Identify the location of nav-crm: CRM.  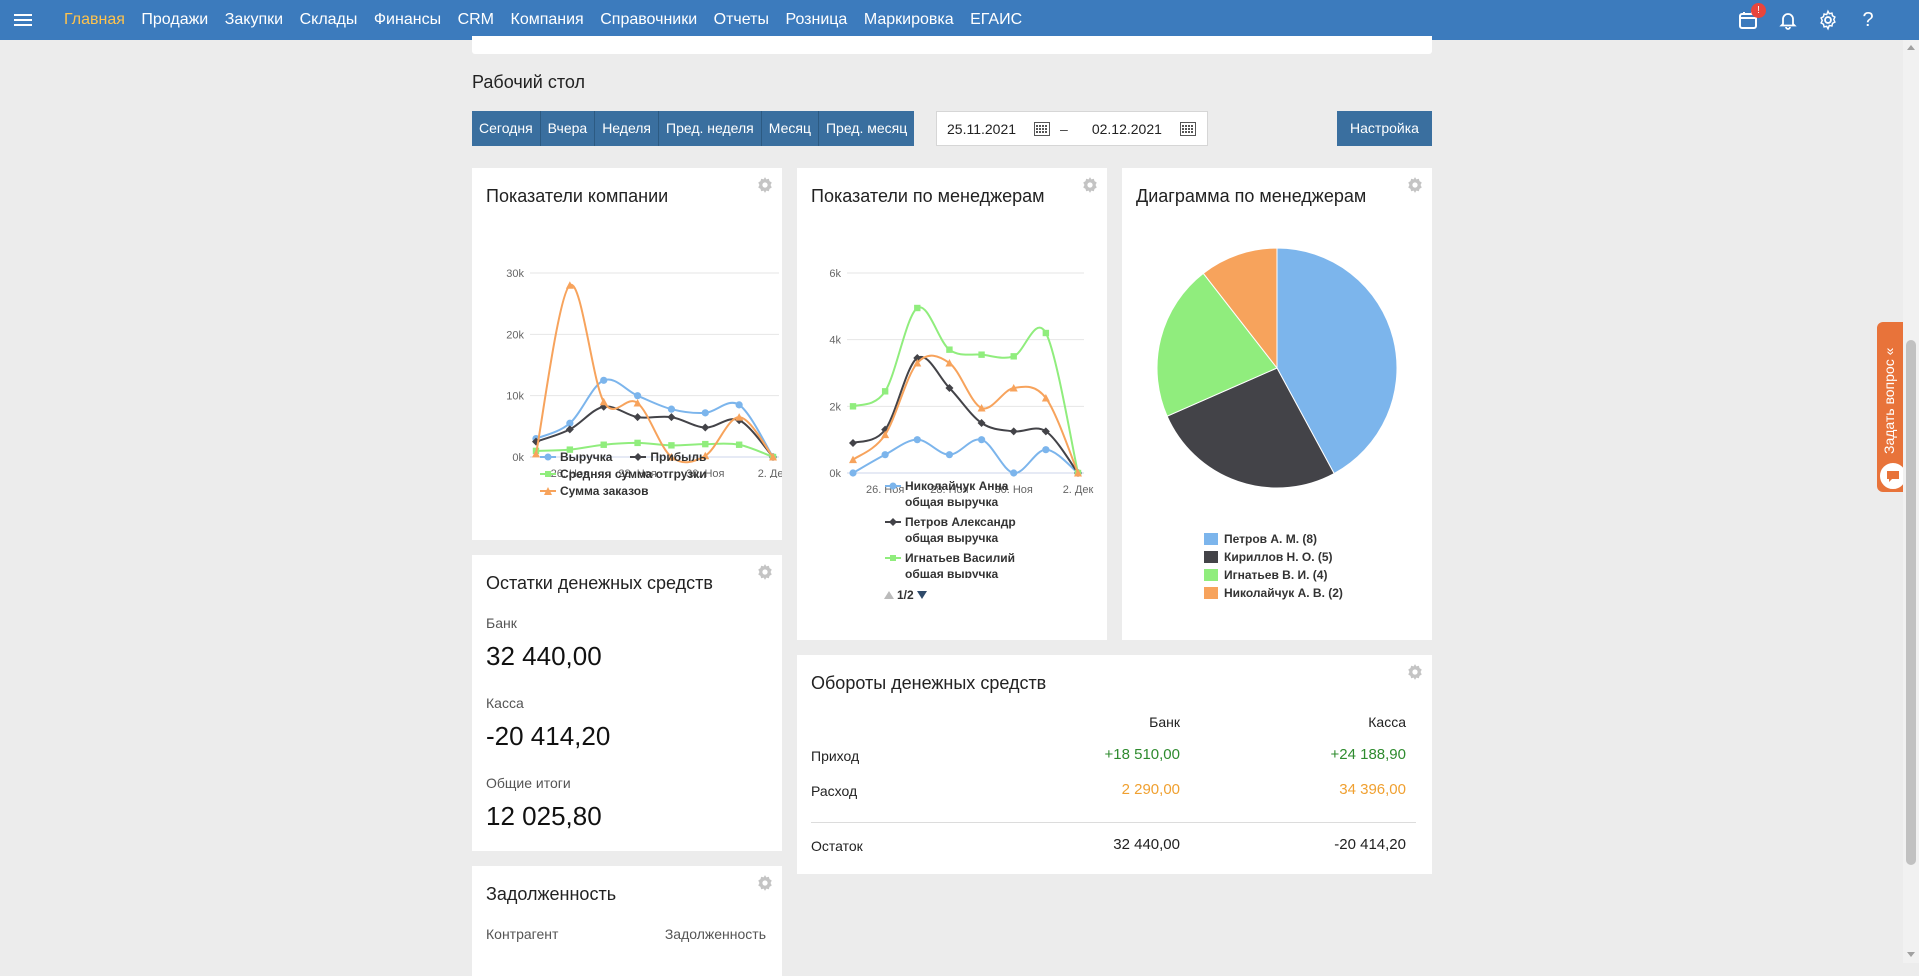
(475, 19).